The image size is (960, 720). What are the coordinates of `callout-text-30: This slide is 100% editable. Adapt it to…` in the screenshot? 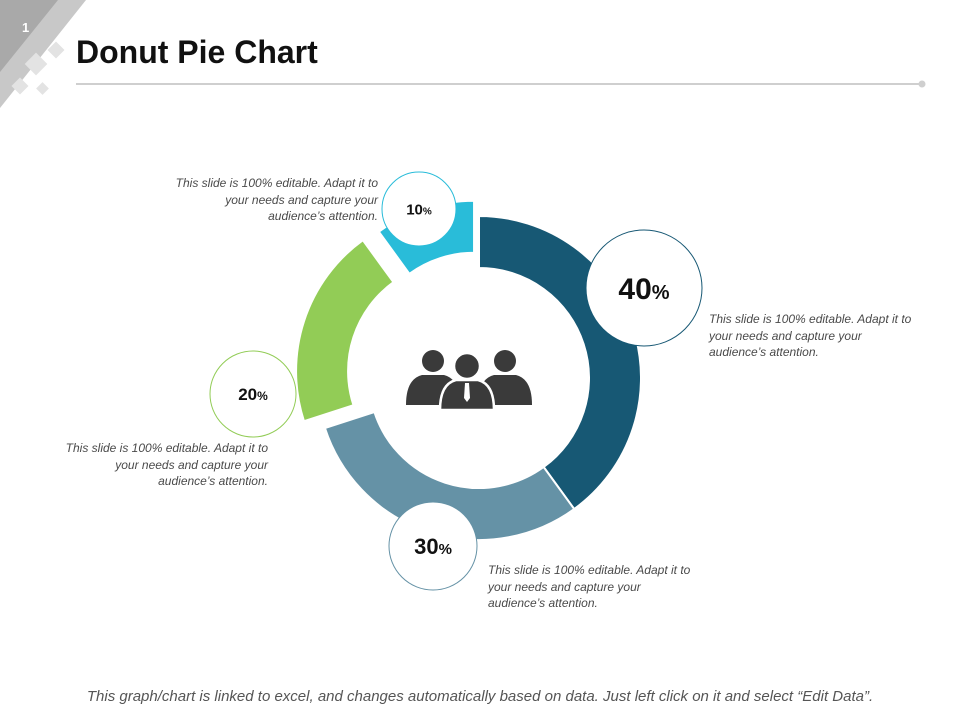 It's located at (589, 586).